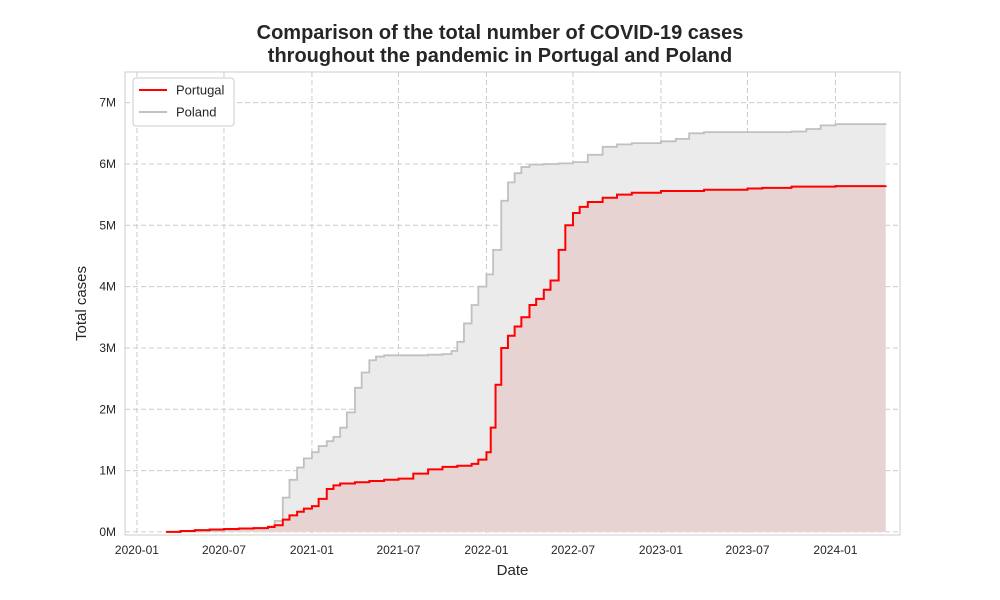 The height and width of the screenshot is (600, 1000). What do you see at coordinates (312, 550) in the screenshot?
I see `x-tick-label: 2021-01` at bounding box center [312, 550].